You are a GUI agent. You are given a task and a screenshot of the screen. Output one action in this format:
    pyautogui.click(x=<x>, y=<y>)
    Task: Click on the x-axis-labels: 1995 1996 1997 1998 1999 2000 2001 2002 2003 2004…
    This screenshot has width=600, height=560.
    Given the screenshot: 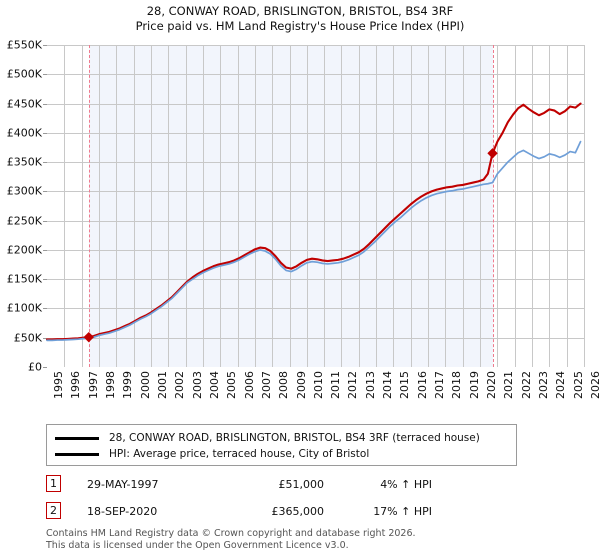 What is the action you would take?
    pyautogui.click(x=300, y=392)
    